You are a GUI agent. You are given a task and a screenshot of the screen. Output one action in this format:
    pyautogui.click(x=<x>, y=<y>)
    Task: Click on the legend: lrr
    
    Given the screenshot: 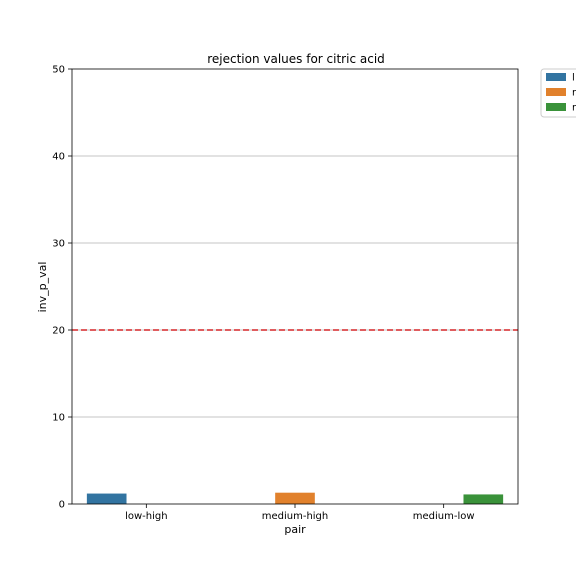 What is the action you would take?
    pyautogui.click(x=558, y=93)
    